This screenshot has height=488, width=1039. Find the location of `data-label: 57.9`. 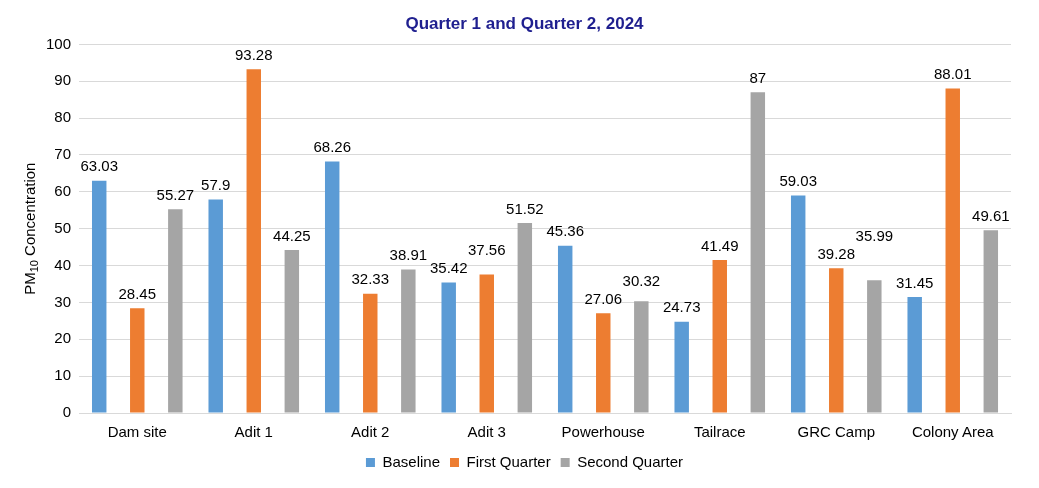

data-label: 57.9 is located at coordinates (216, 185).